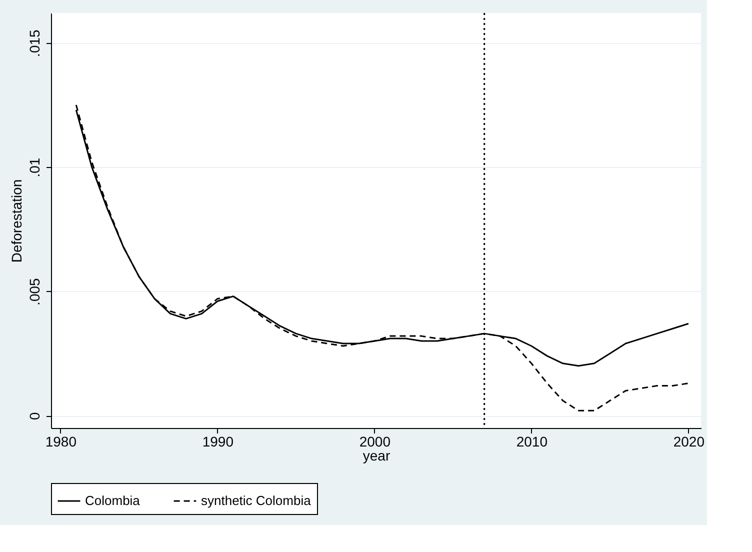 The width and height of the screenshot is (752, 552). What do you see at coordinates (16, 221) in the screenshot?
I see `y-axis-title: Deforestation` at bounding box center [16, 221].